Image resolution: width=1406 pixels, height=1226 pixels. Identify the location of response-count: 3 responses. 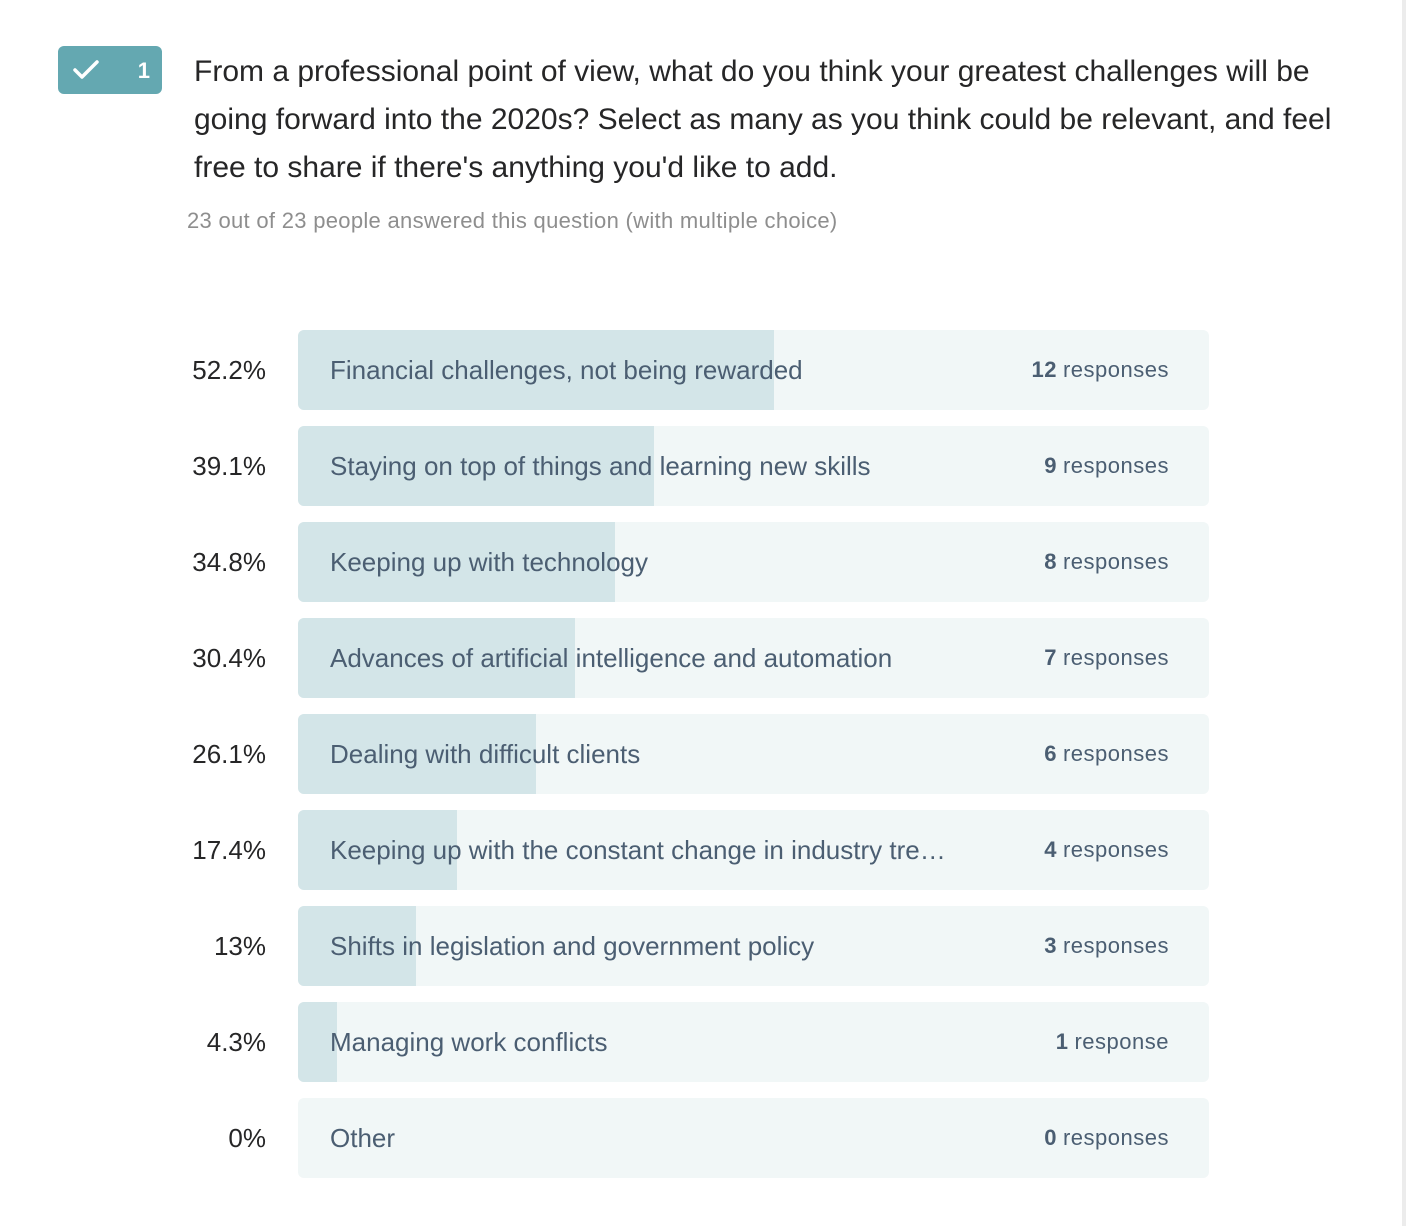
(1106, 946).